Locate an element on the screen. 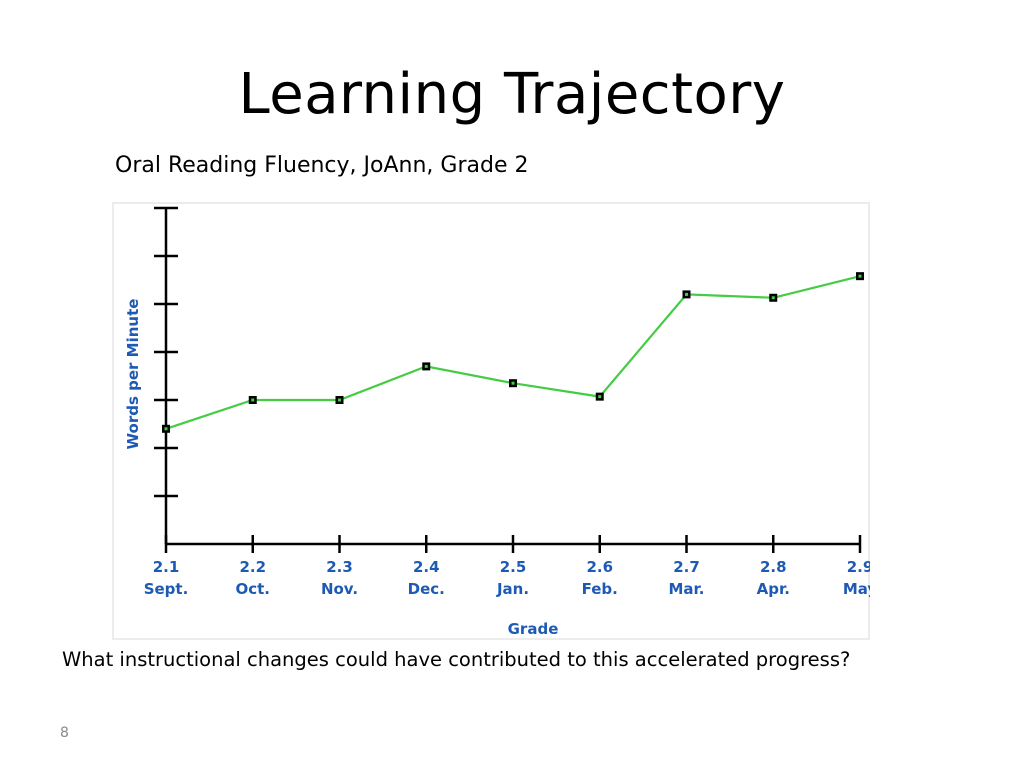 The width and height of the screenshot is (1024, 768). x-tick-label: 2.4 is located at coordinates (426, 567).